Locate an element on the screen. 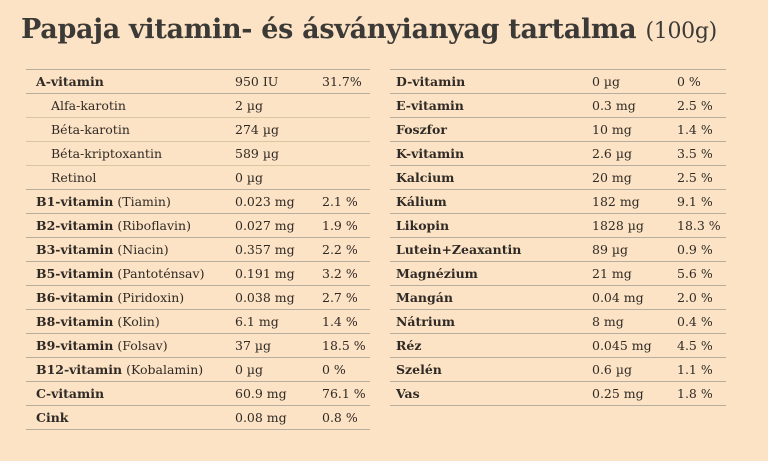 The height and width of the screenshot is (461, 768). nutrient-daily-percent: 76.1 % is located at coordinates (344, 393).